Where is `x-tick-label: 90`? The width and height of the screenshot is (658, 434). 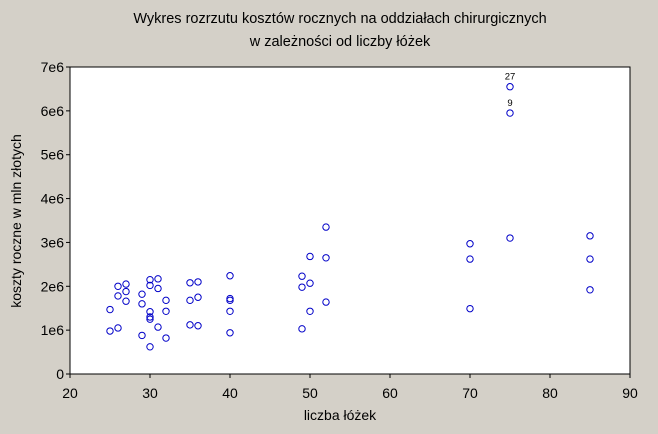 x-tick-label: 90 is located at coordinates (630, 393).